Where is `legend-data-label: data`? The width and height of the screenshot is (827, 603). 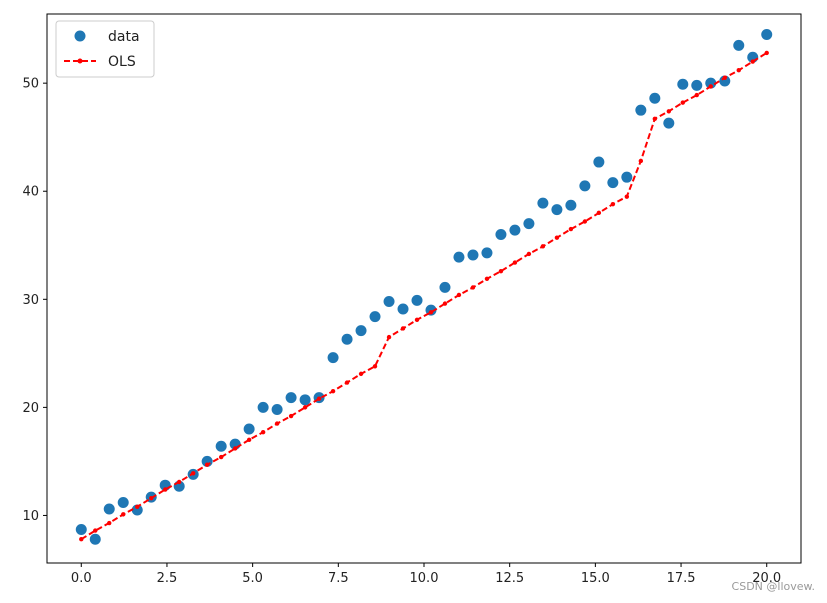
legend-data-label: data is located at coordinates (124, 37).